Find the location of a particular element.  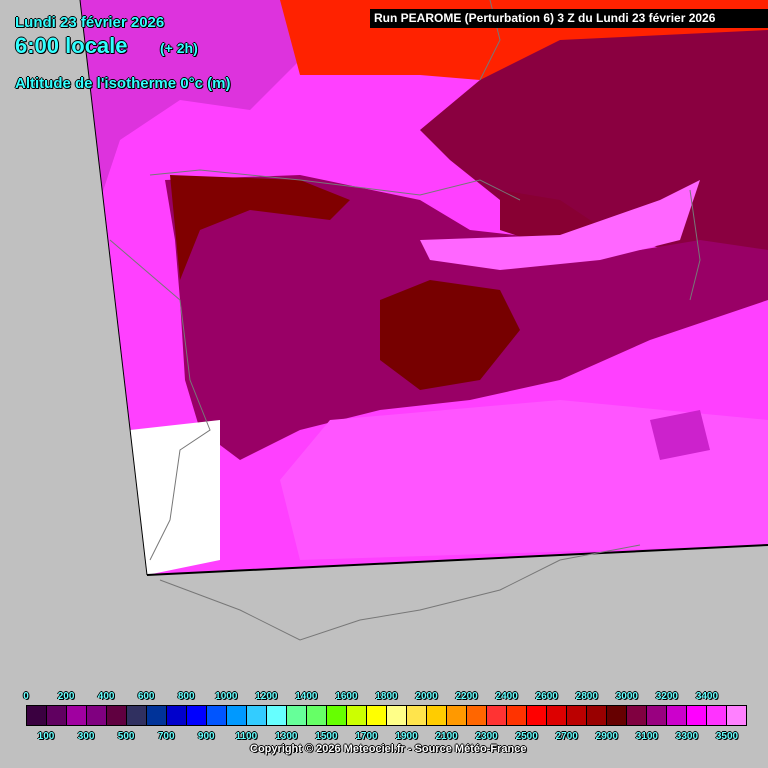

legend-label-top: 1200 is located at coordinates (266, 696).